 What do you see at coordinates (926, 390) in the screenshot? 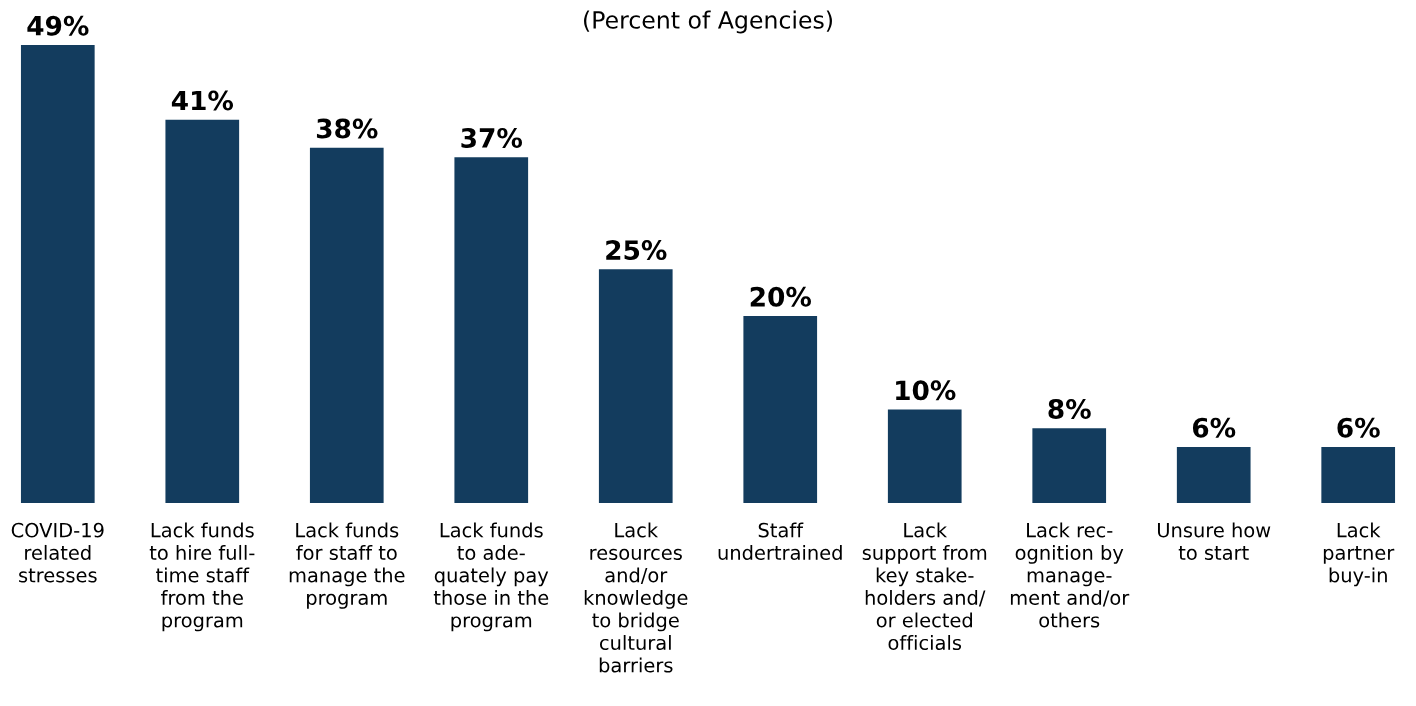
I see `data-label: 10%` at bounding box center [926, 390].